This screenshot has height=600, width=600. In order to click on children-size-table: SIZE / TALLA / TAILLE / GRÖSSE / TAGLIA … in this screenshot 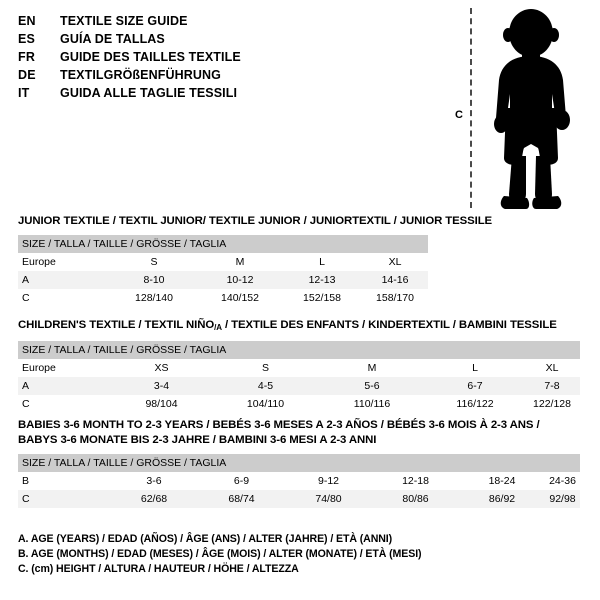, I will do `click(299, 377)`.